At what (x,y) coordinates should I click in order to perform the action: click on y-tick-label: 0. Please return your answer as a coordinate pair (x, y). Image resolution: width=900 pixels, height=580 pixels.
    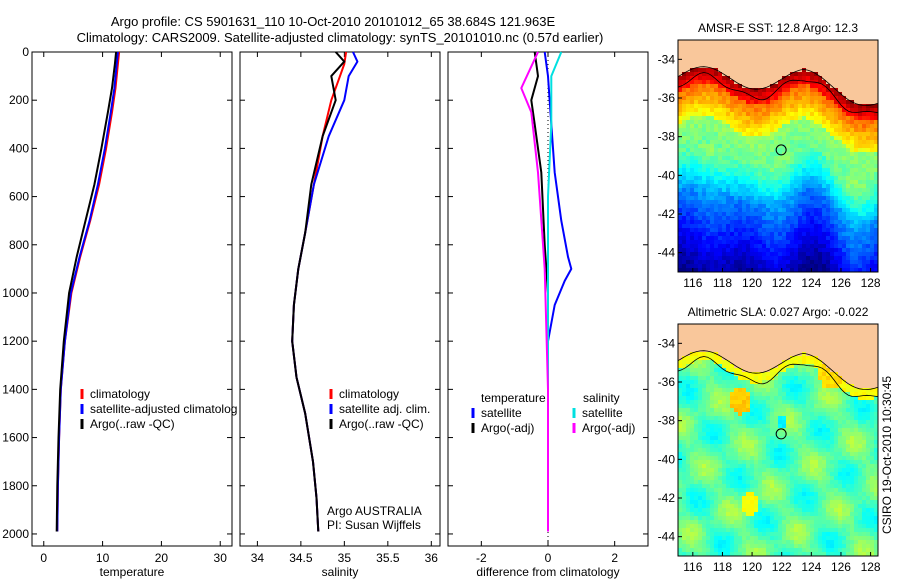
    Looking at the image, I should click on (25, 52).